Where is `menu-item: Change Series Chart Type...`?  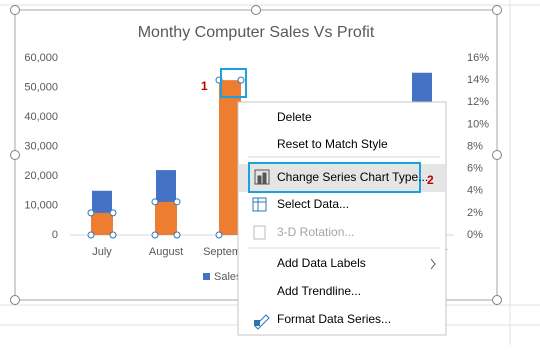 menu-item: Change Series Chart Type... is located at coordinates (352, 177).